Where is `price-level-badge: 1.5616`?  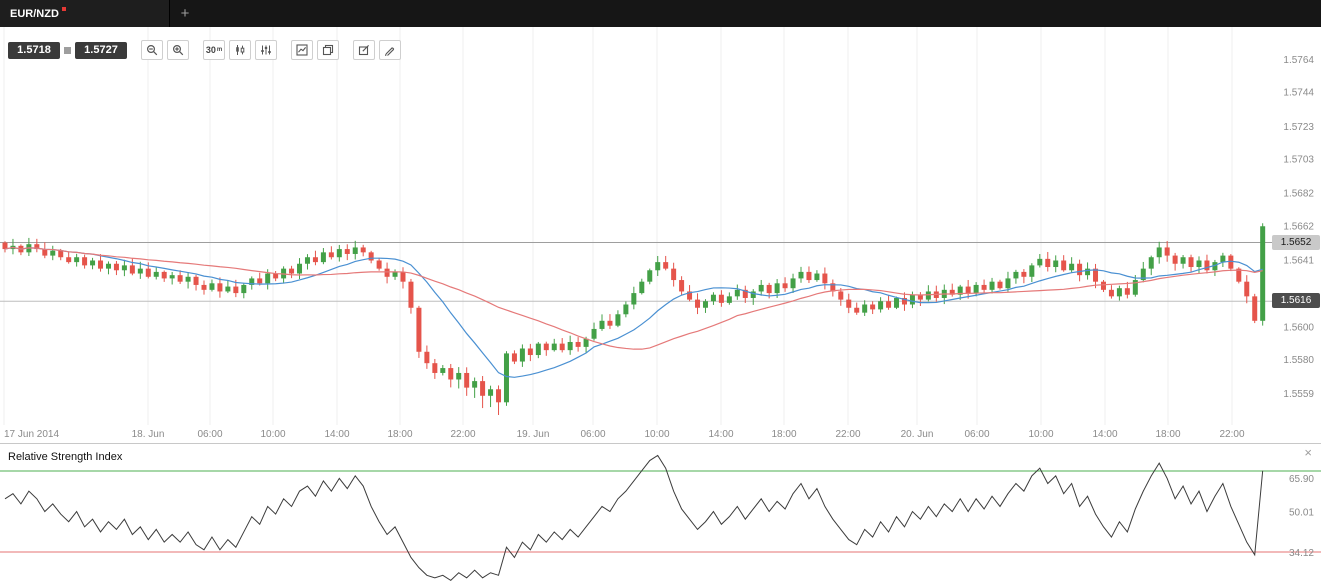 price-level-badge: 1.5616 is located at coordinates (1296, 301).